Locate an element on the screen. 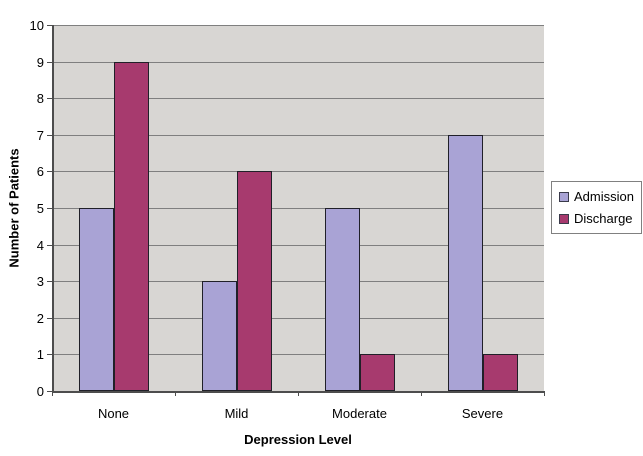 Image resolution: width=643 pixels, height=456 pixels. y-tick-label: 2 is located at coordinates (40, 318).